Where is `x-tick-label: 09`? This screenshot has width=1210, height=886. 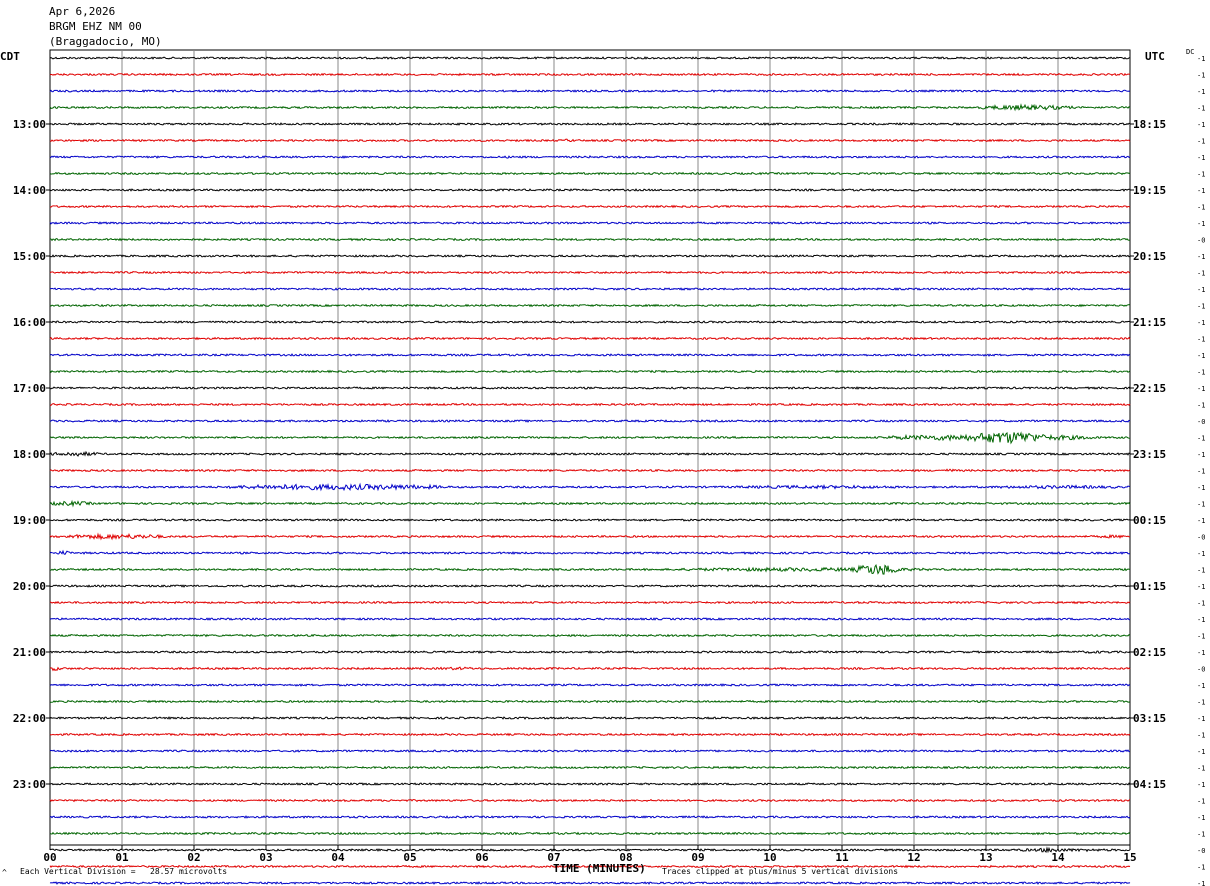
x-tick-label: 09 is located at coordinates (697, 857).